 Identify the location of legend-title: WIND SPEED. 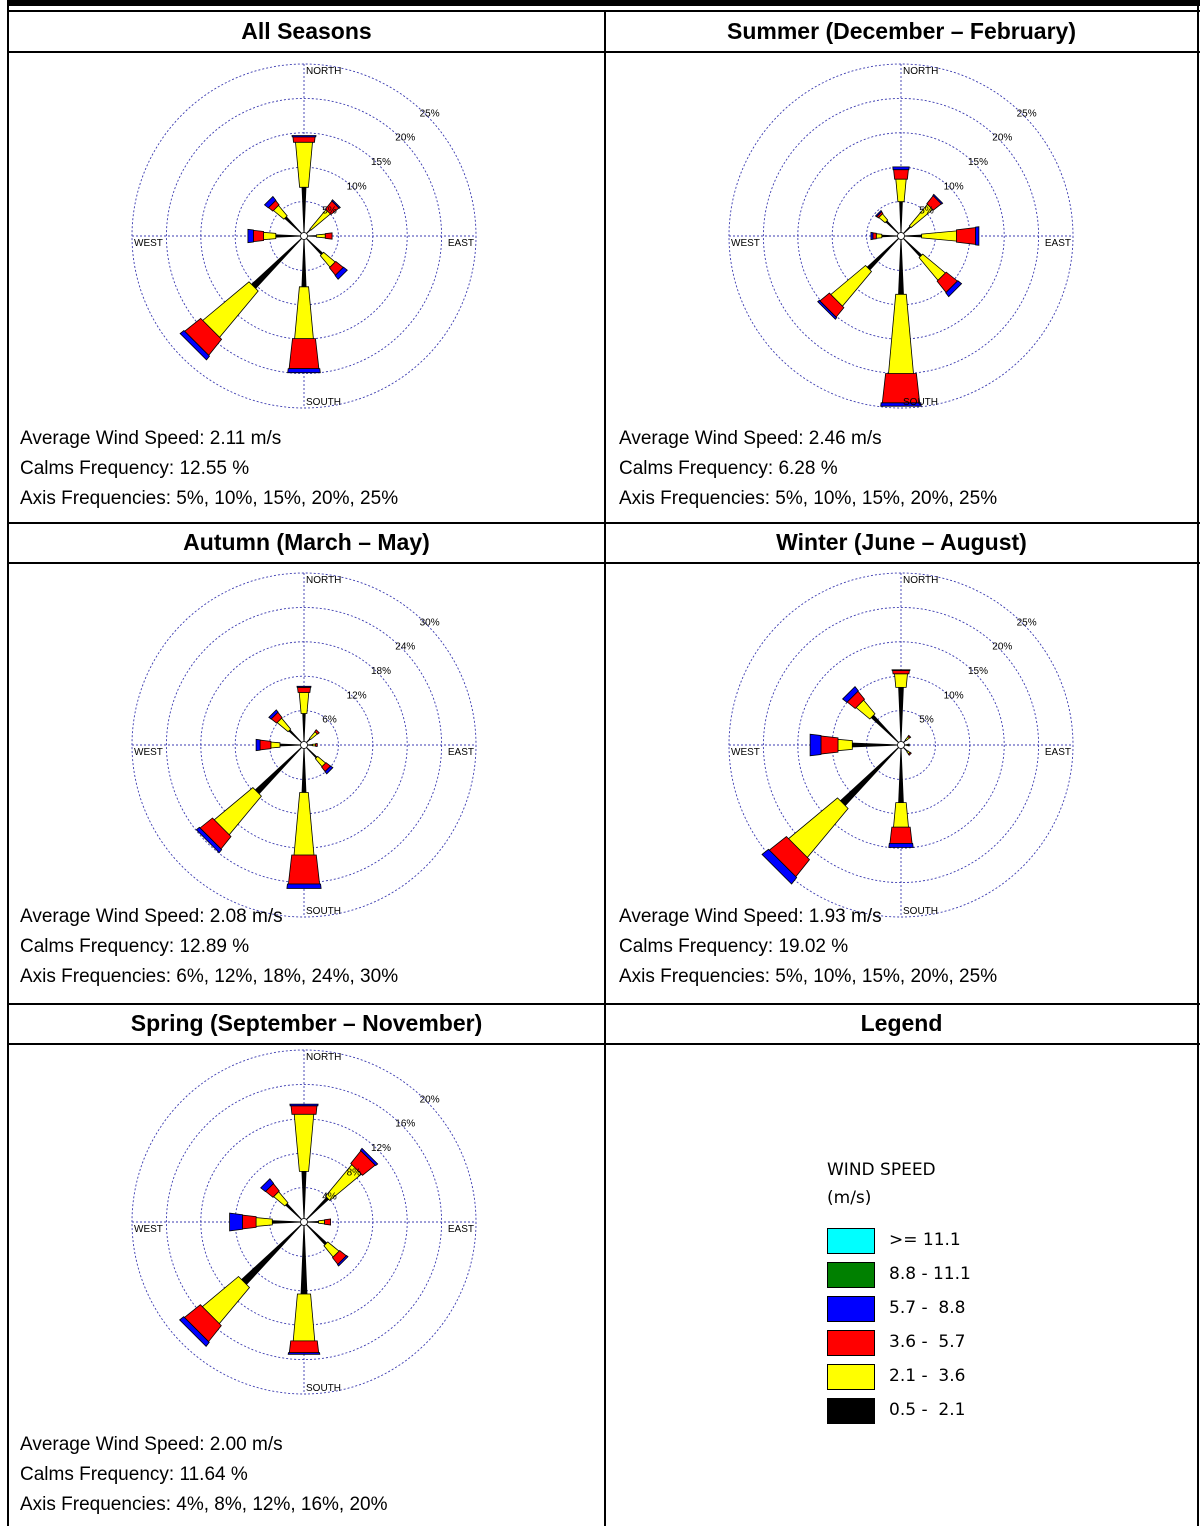
(881, 1170).